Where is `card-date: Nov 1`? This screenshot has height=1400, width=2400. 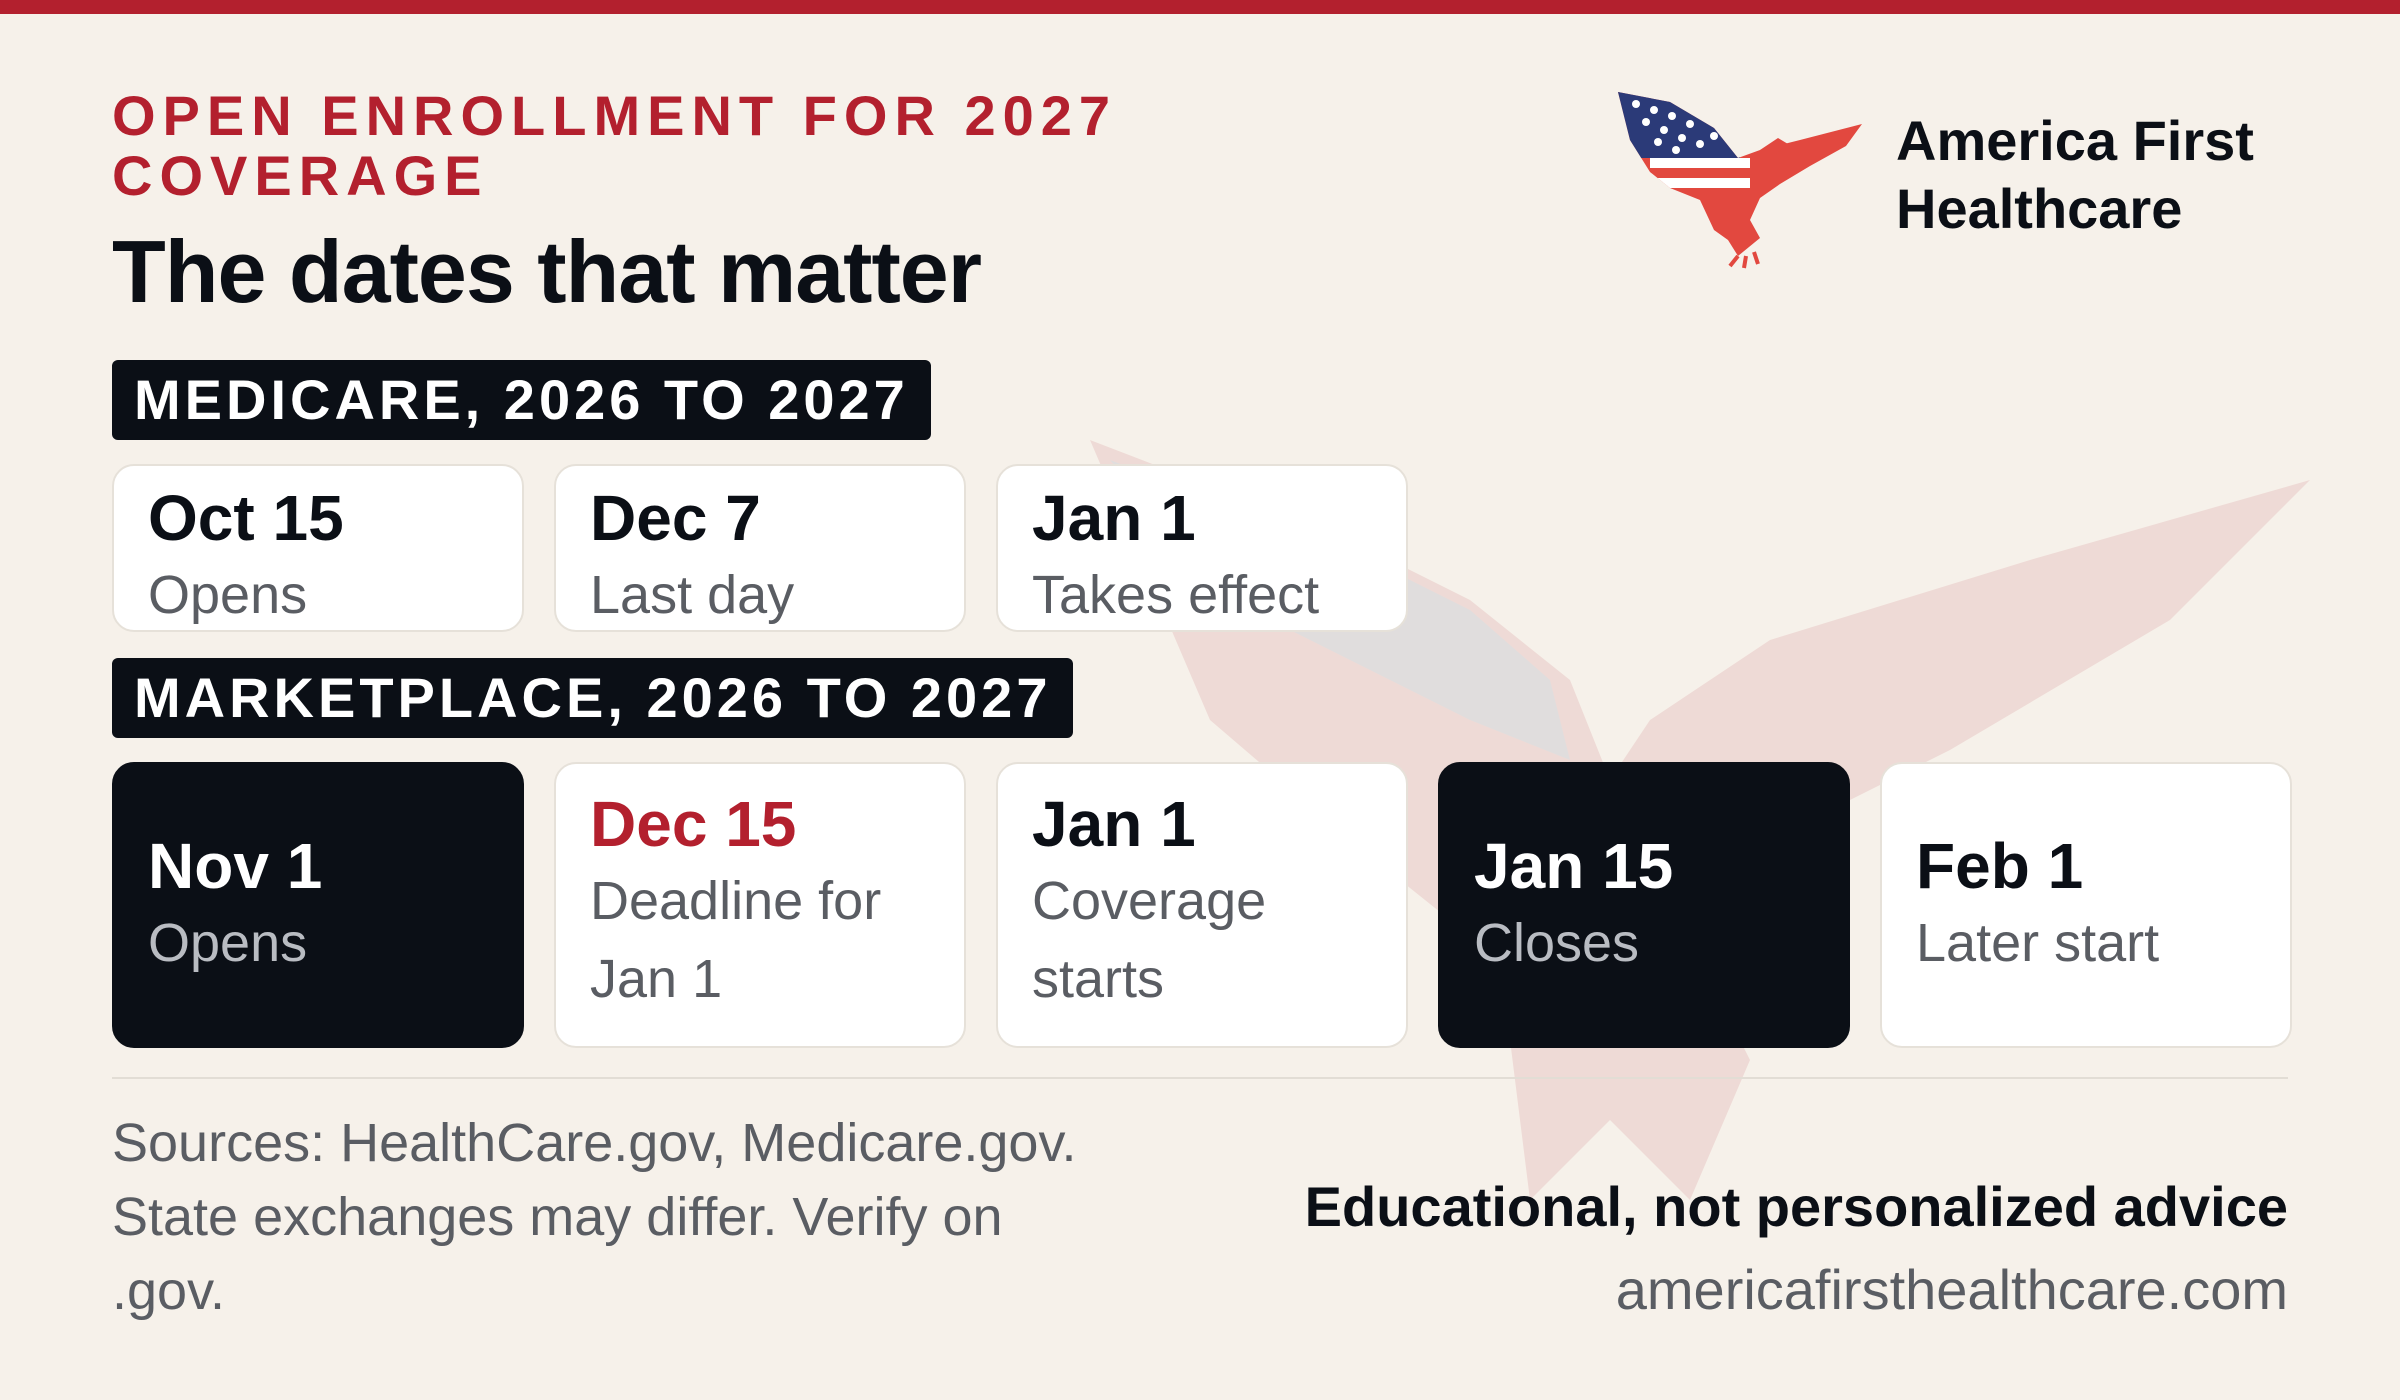
card-date: Nov 1 is located at coordinates (235, 866).